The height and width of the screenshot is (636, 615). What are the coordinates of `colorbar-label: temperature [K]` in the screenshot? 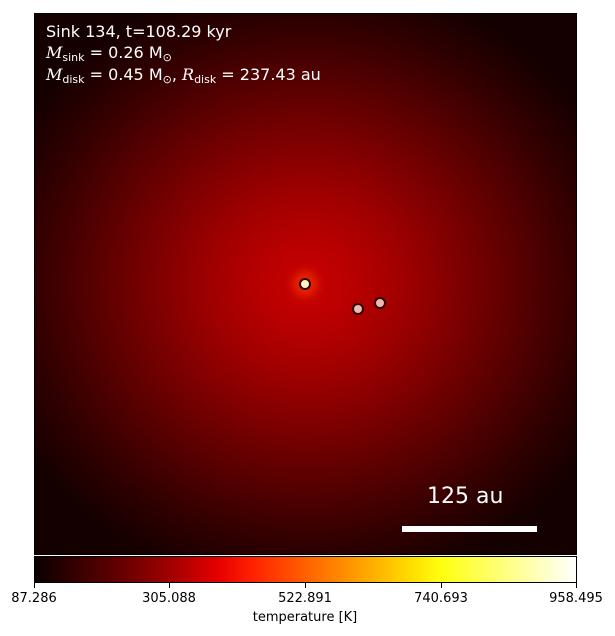 It's located at (305, 617).